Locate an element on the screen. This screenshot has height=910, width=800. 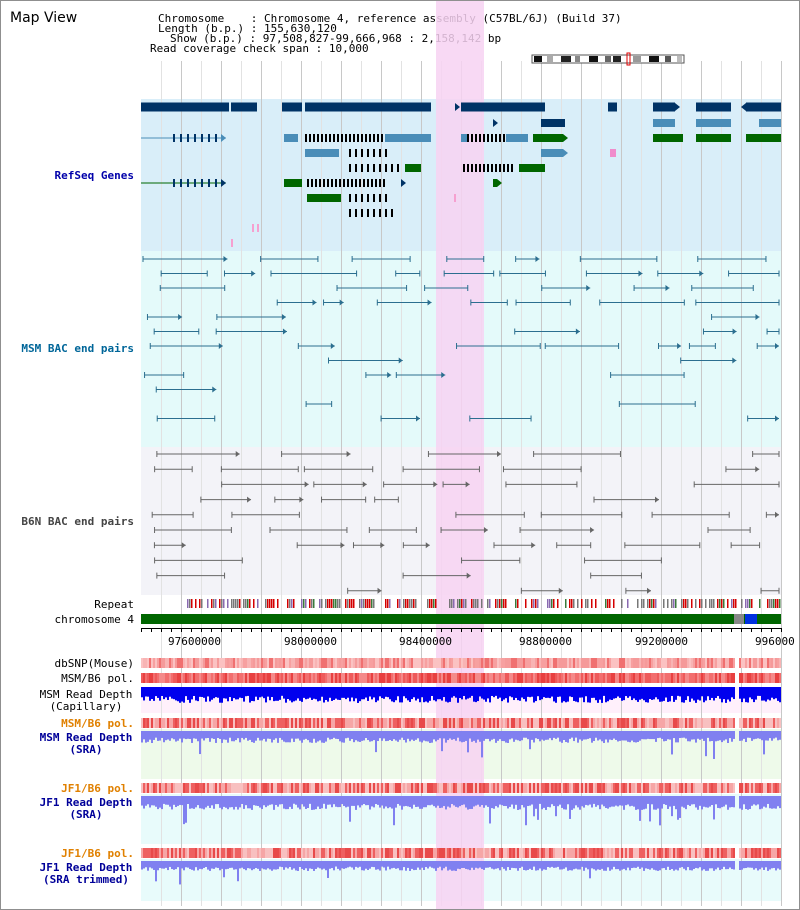
msm-b6-pol-sra-label: MSM/B6 pol. is located at coordinates (97, 723).